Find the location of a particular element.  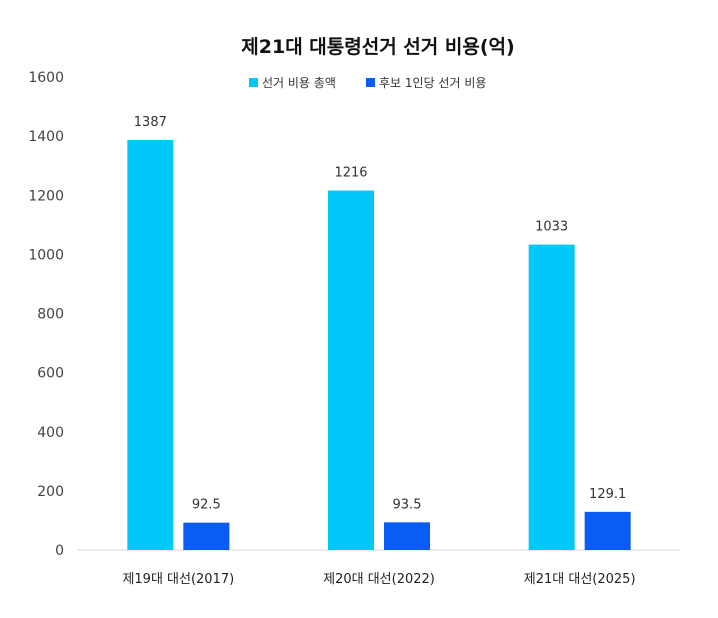

y-tick-label: 1200 is located at coordinates (46, 196).